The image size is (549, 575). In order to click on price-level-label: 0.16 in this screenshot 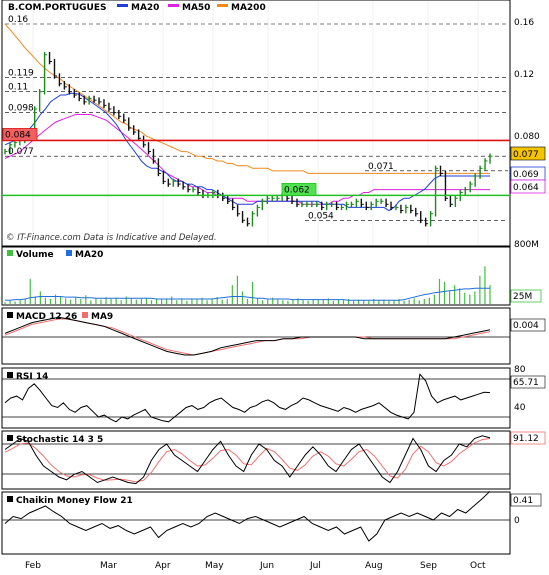, I will do `click(18, 20)`.